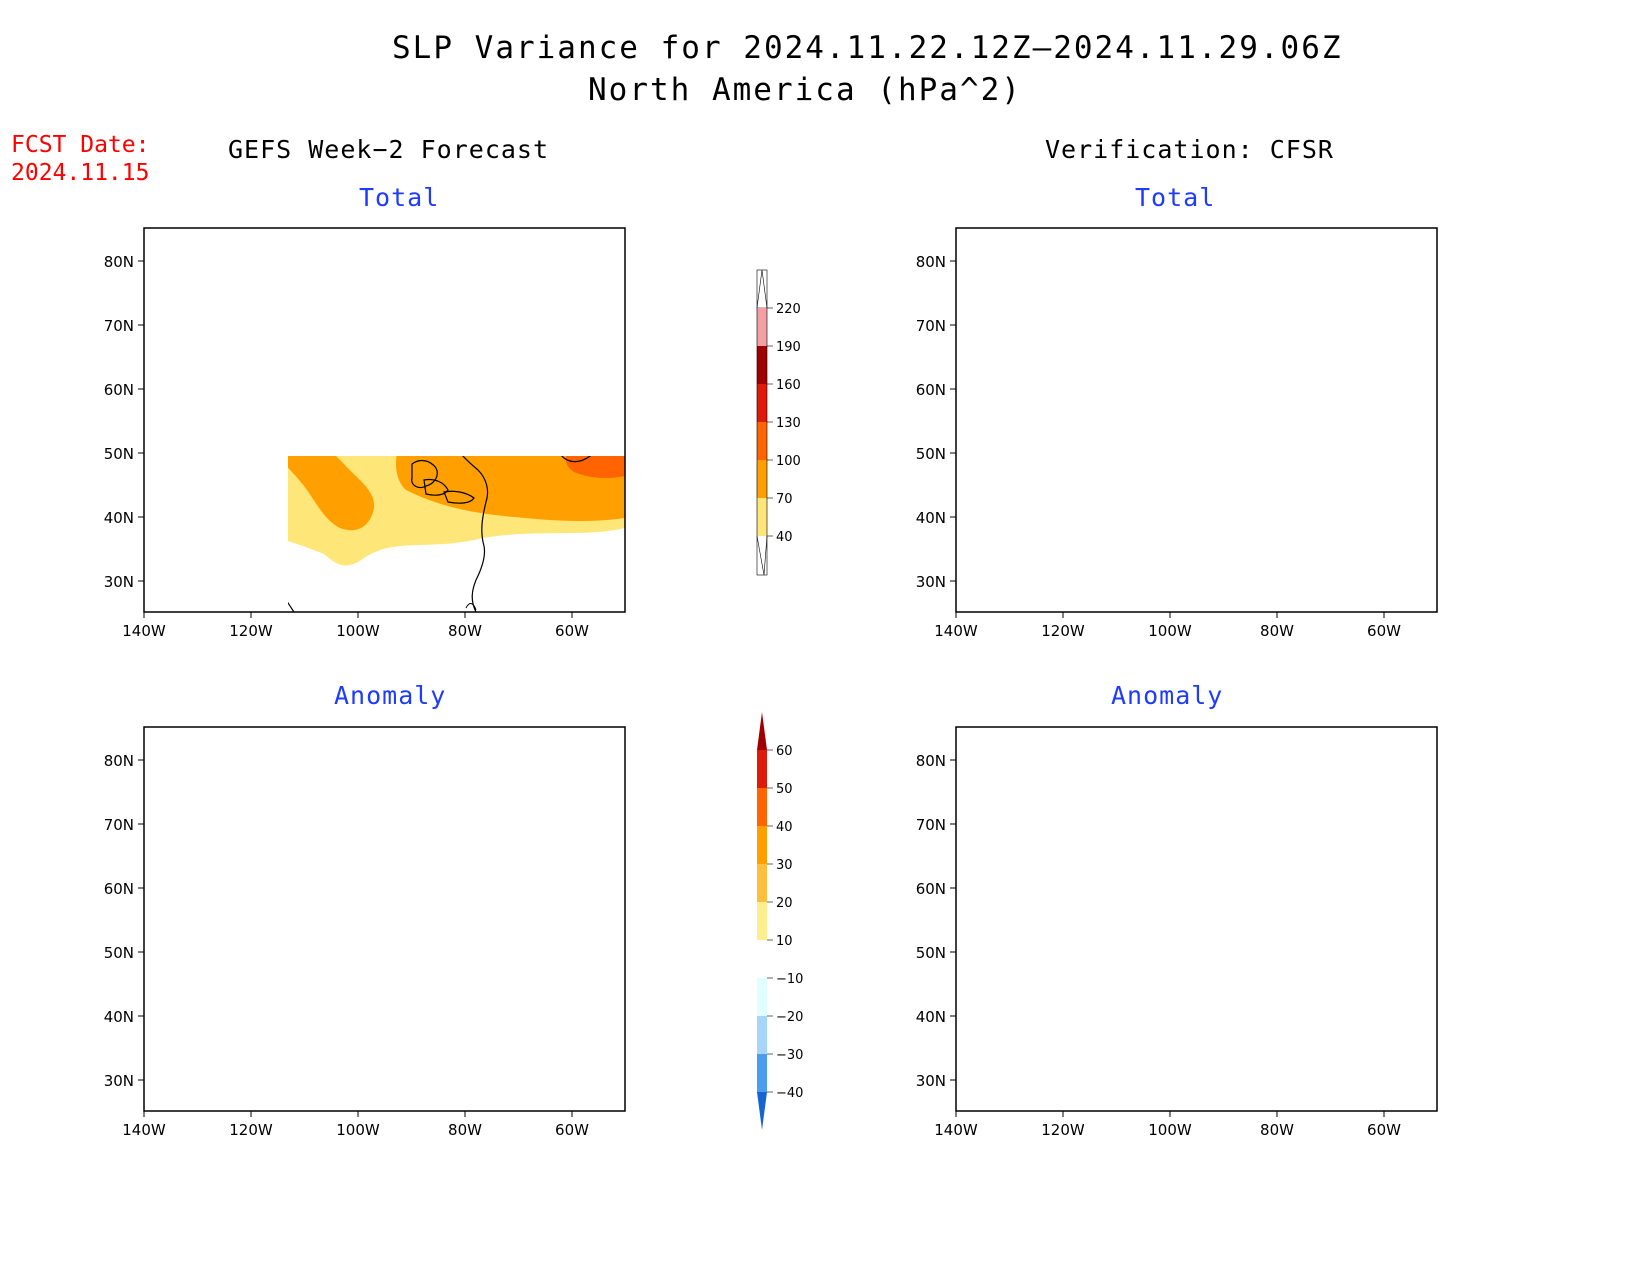 Image resolution: width=1650 pixels, height=1275 pixels. What do you see at coordinates (381, 922) in the screenshot?
I see `forecast-anomaly-map` at bounding box center [381, 922].